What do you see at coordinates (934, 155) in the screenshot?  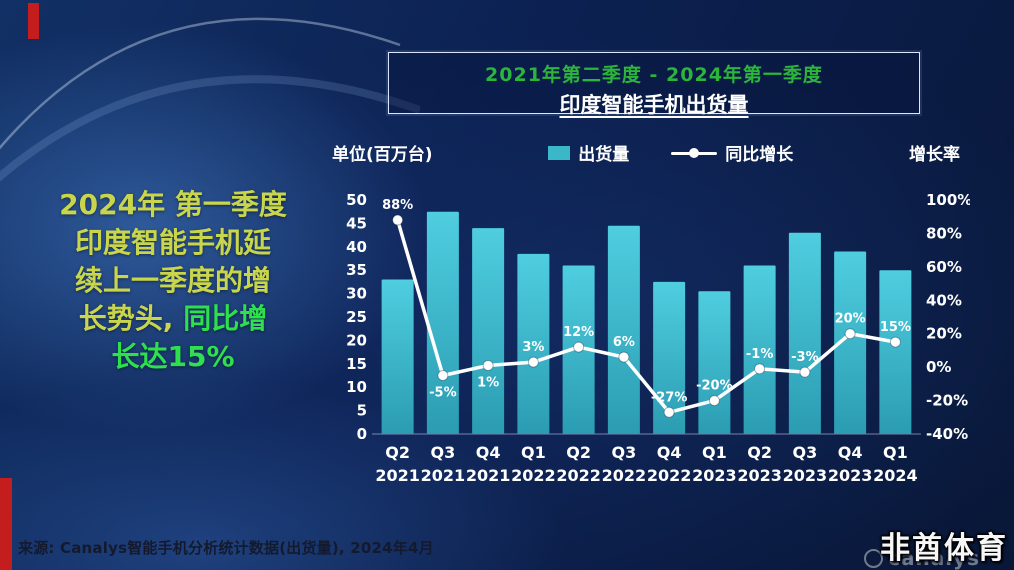 I see `growth-rate-axis-label: 增长率` at bounding box center [934, 155].